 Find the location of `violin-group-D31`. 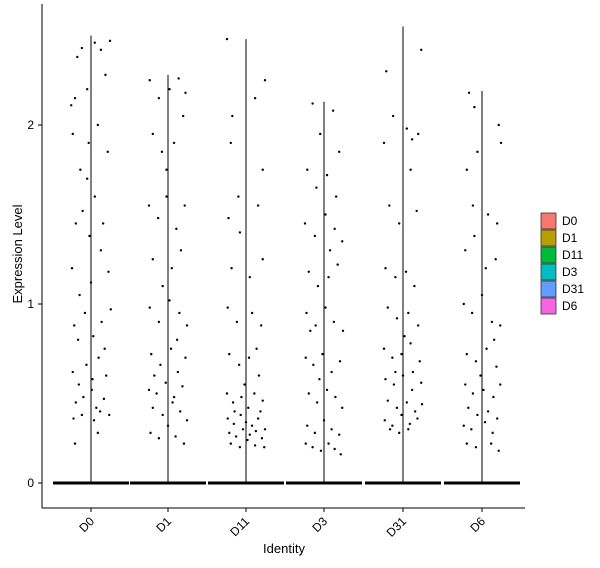

violin-group-D31 is located at coordinates (403, 255).